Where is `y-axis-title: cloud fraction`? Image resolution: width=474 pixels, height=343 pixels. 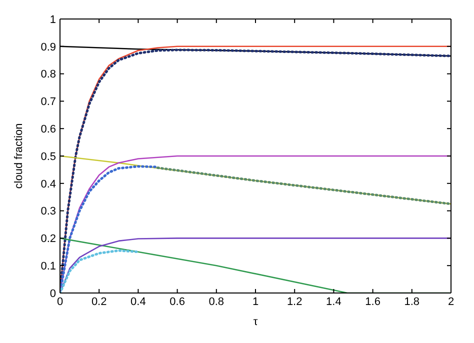 y-axis-title: cloud fraction is located at coordinates (18, 156).